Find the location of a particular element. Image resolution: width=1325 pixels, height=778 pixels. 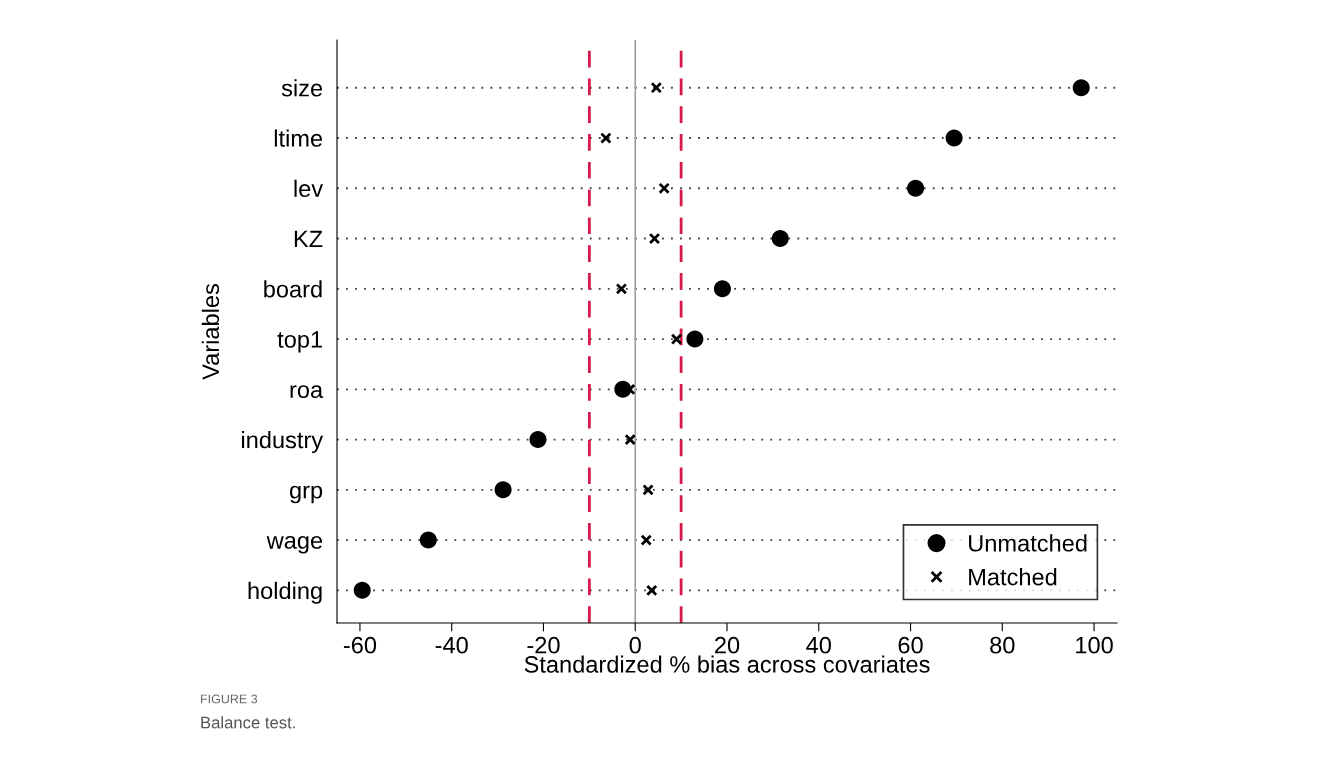

x-tick-label: 60 is located at coordinates (910, 645).